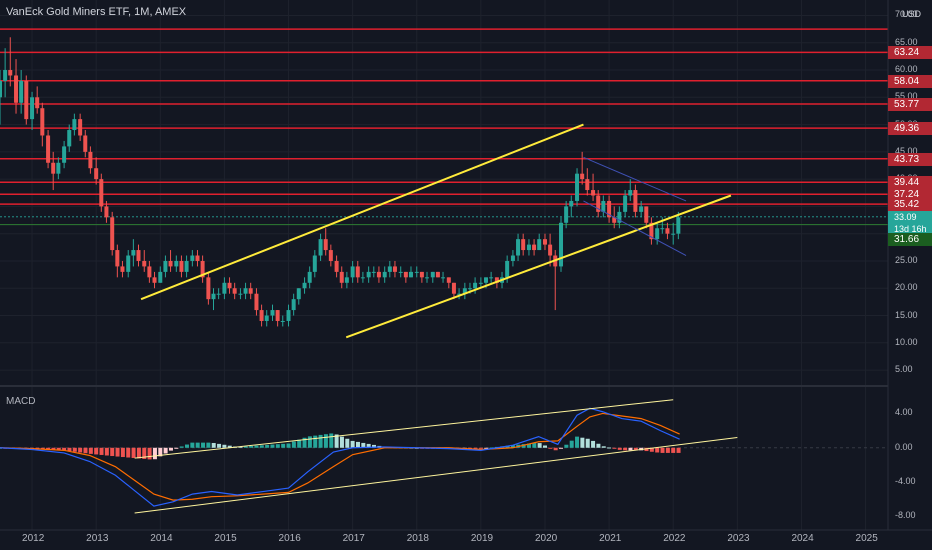 The image size is (932, 550). What do you see at coordinates (906, 287) in the screenshot?
I see `price-axis-label: 20.00` at bounding box center [906, 287].